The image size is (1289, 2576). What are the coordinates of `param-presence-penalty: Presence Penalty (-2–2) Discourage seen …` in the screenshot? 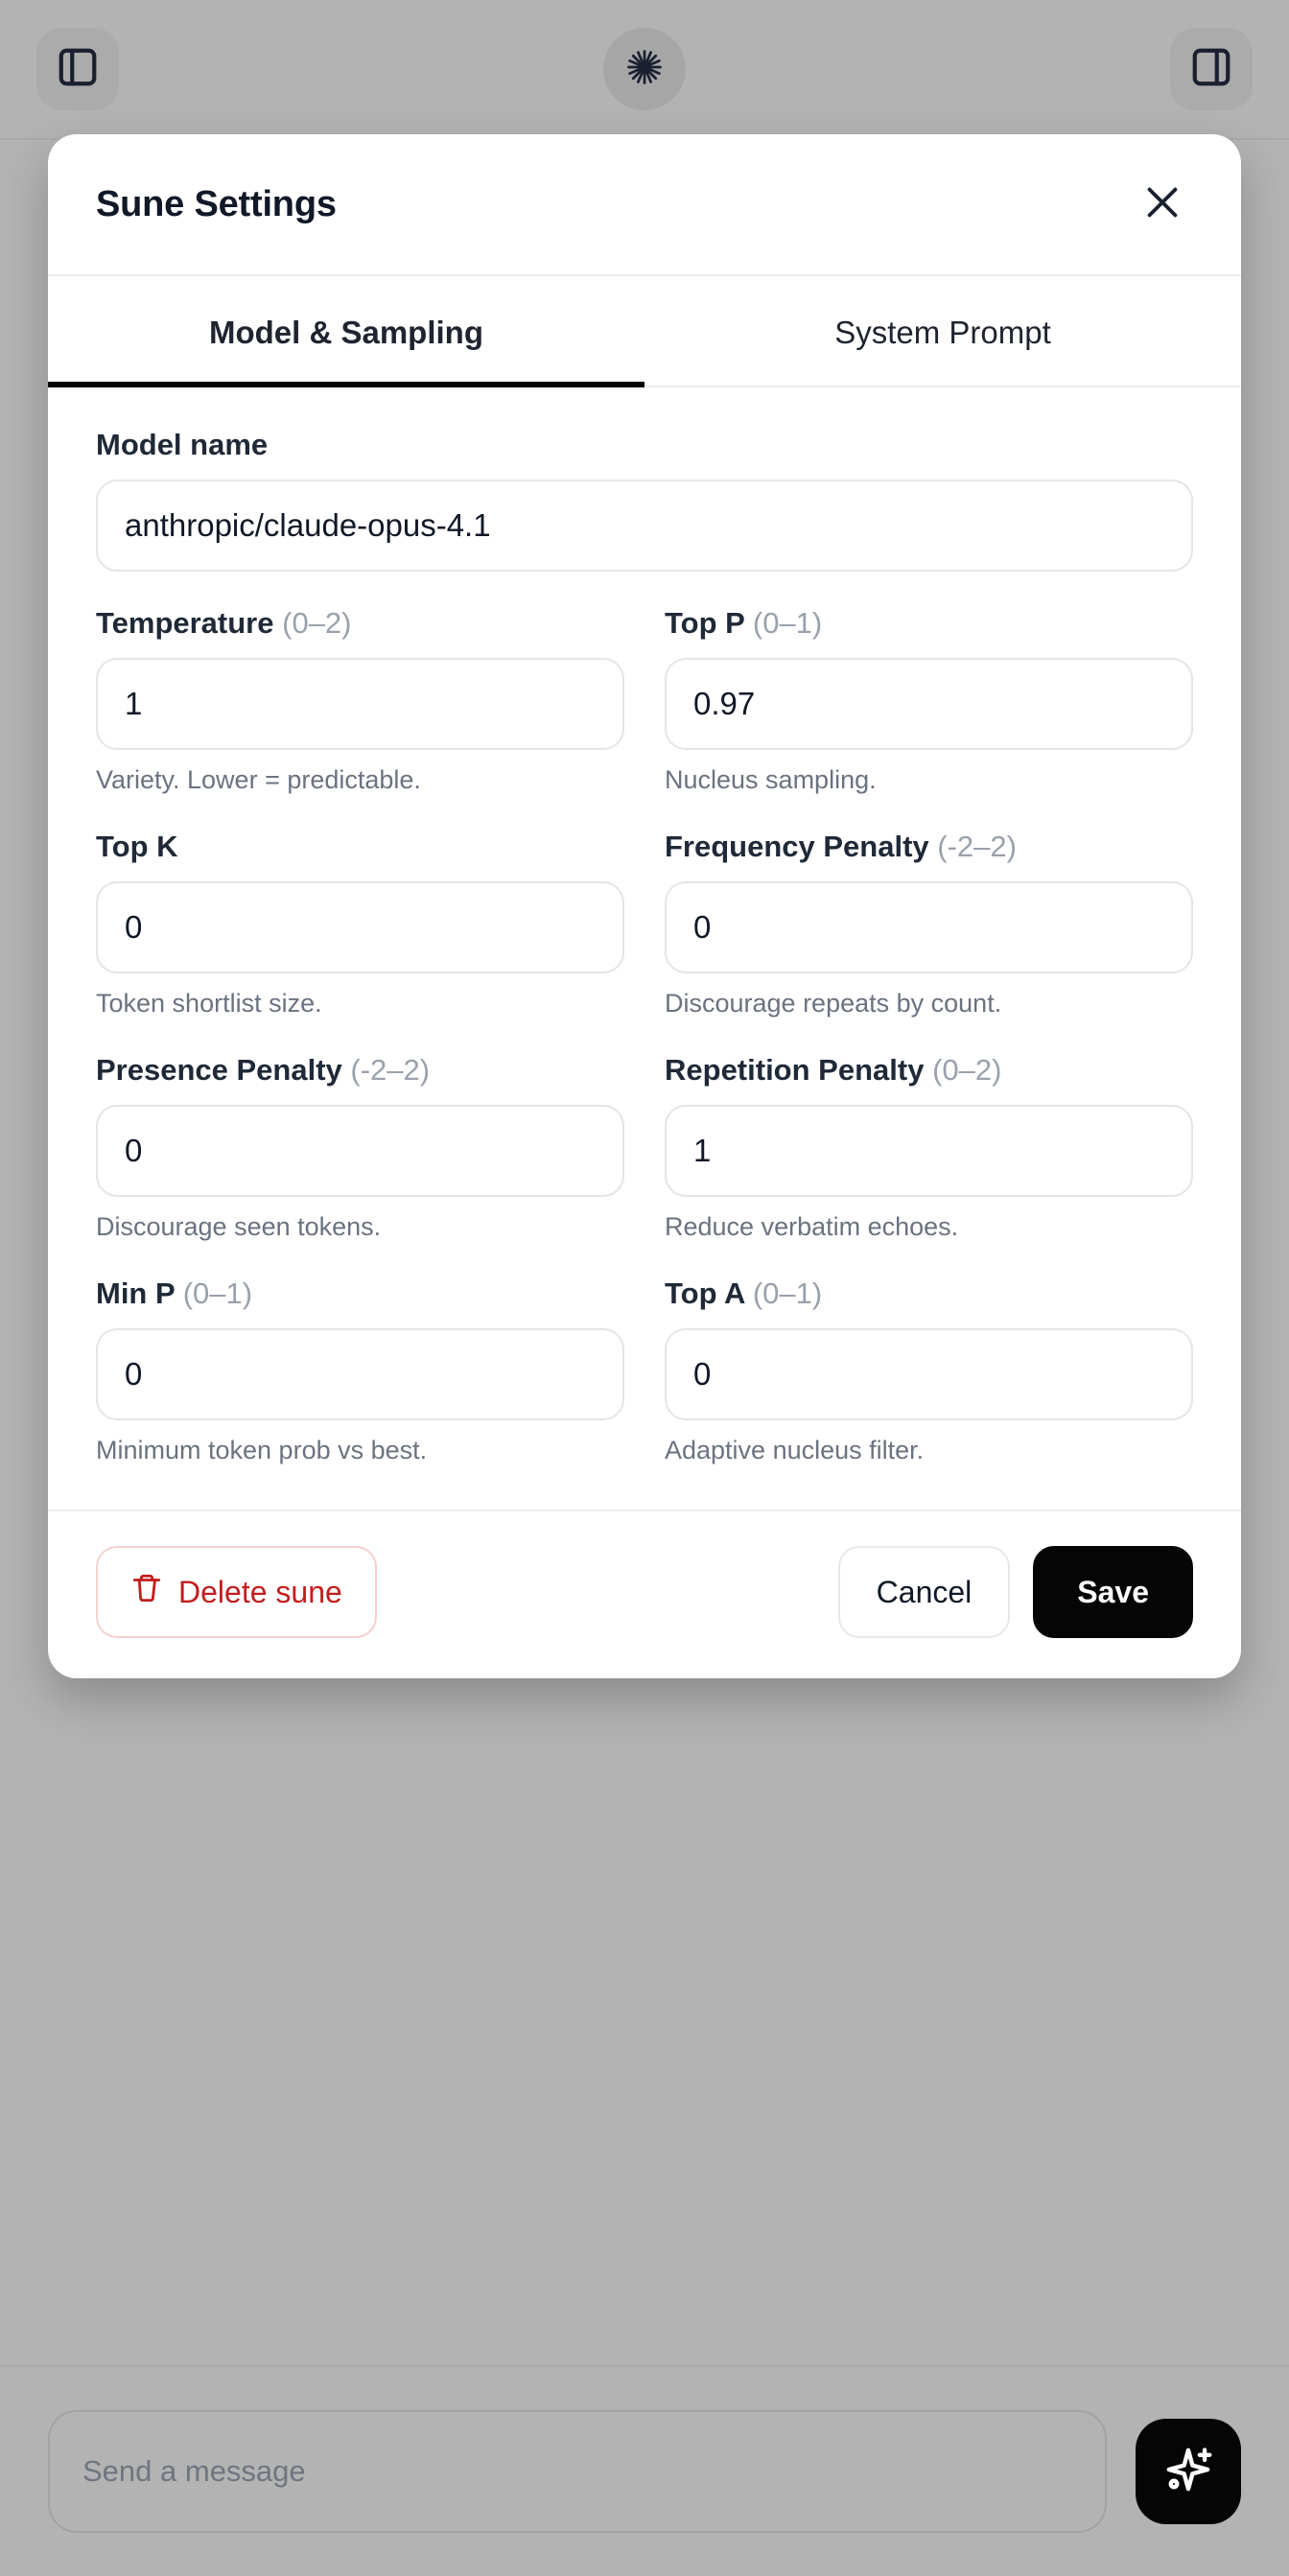 It's located at (360, 1147).